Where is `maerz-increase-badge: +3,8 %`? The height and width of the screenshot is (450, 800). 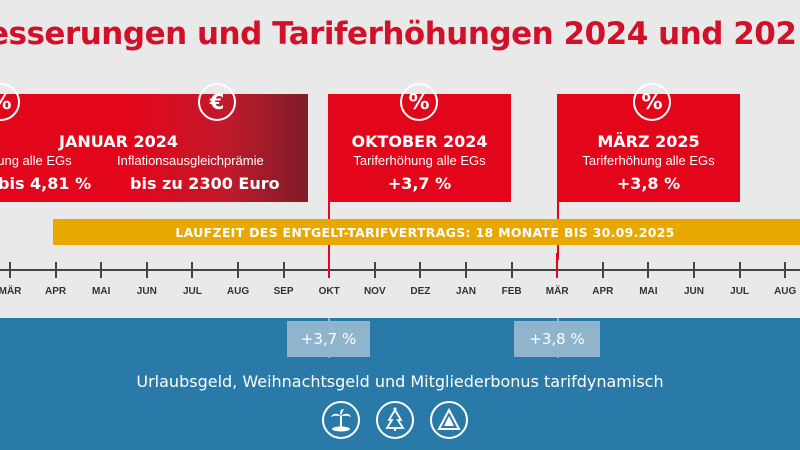
maerz-increase-badge: +3,8 % is located at coordinates (557, 339).